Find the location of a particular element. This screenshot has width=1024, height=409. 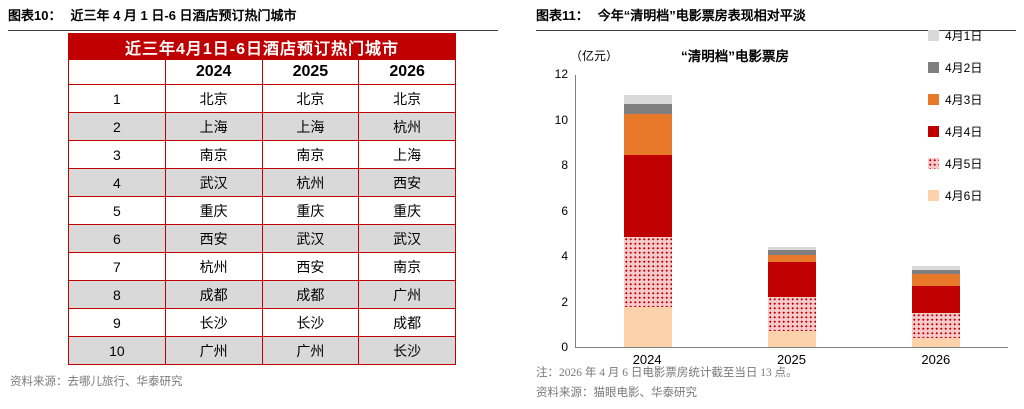

legend-item: 4月4日 is located at coordinates (955, 131).